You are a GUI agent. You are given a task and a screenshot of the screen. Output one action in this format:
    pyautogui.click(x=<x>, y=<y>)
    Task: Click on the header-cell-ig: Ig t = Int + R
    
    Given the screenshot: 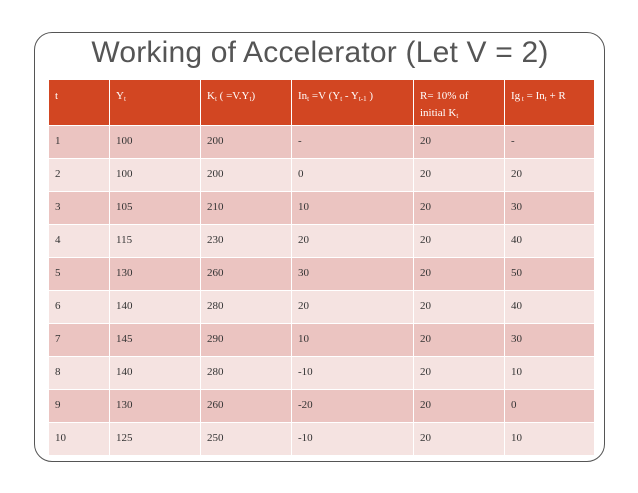 What is the action you would take?
    pyautogui.click(x=549, y=102)
    